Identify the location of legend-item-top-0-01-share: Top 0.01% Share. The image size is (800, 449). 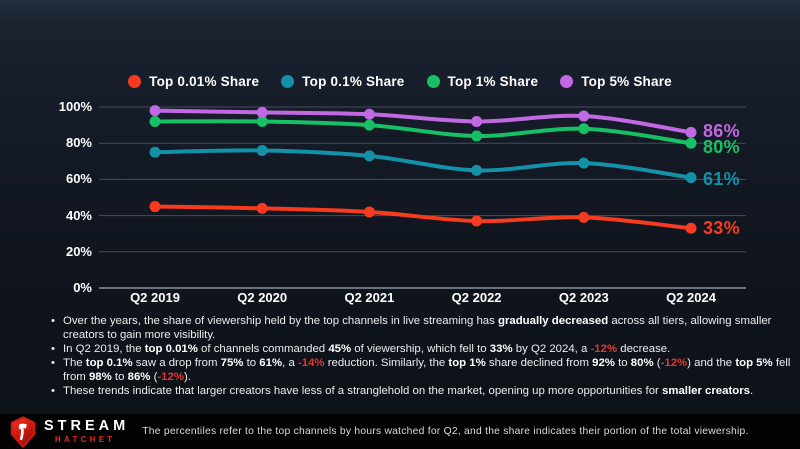
(193, 81).